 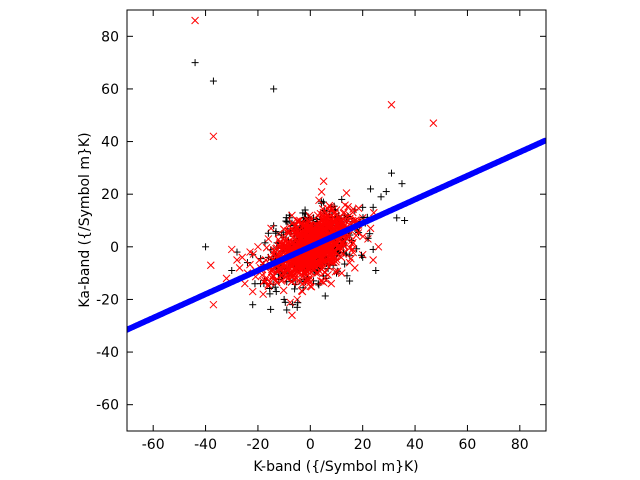 What do you see at coordinates (153, 445) in the screenshot?
I see `x-tick-label: -60` at bounding box center [153, 445].